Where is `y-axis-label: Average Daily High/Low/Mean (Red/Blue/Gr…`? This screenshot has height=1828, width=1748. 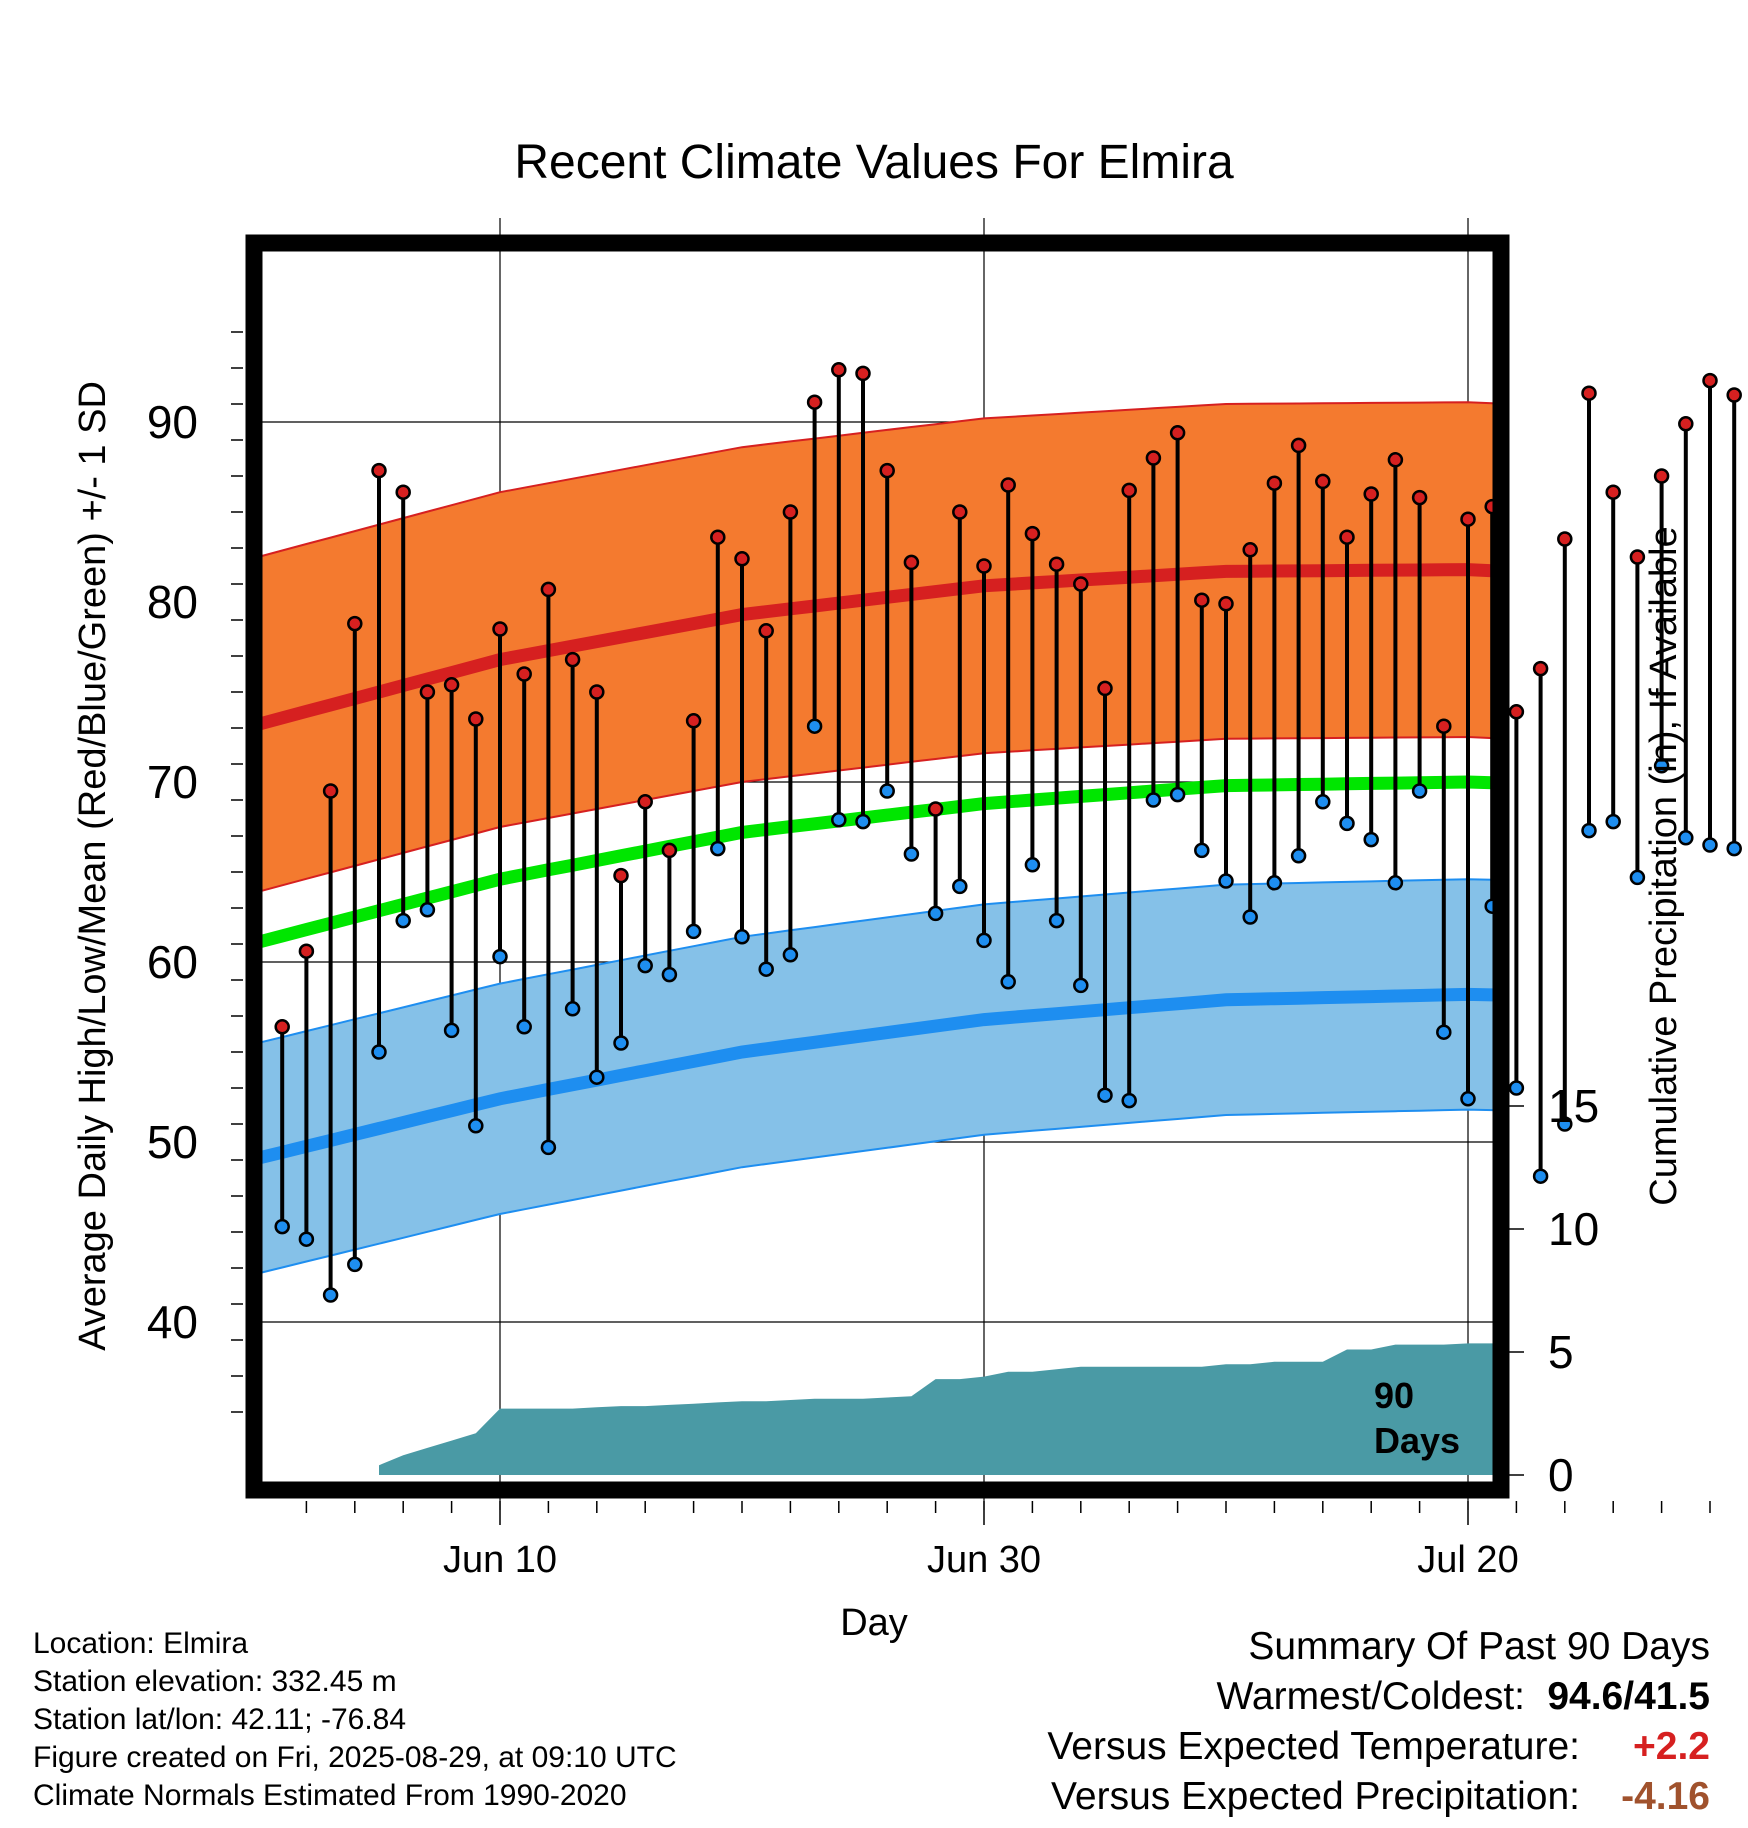
y-axis-label: Average Daily High/Low/Mean (Red/Blue/Gr… is located at coordinates (93, 866).